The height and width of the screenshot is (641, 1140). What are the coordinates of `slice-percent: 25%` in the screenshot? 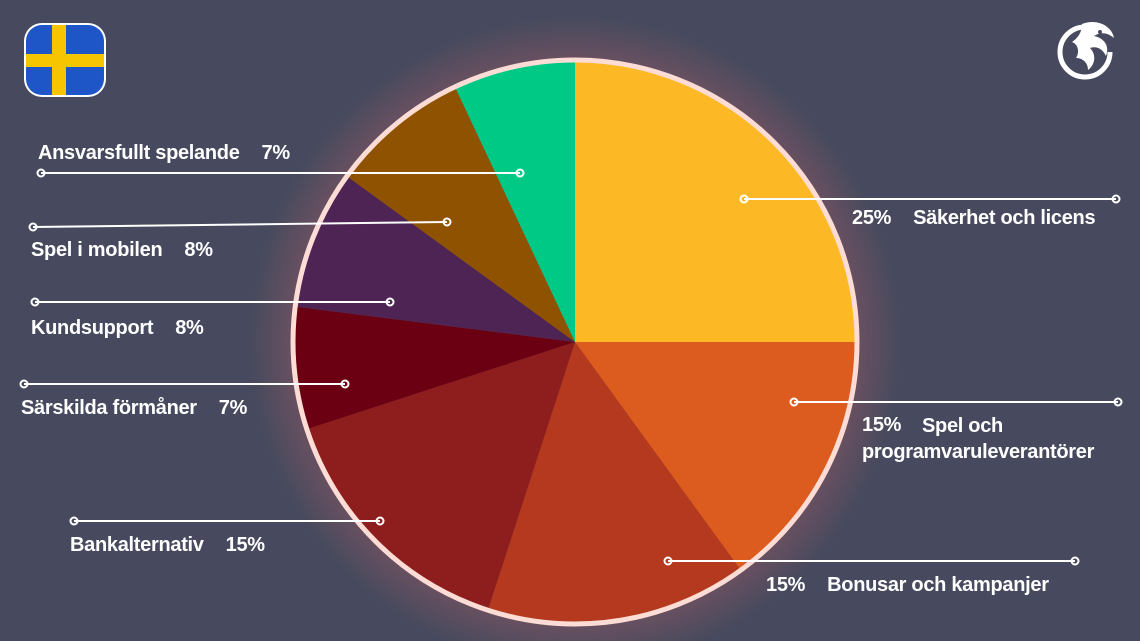 It's located at (872, 218).